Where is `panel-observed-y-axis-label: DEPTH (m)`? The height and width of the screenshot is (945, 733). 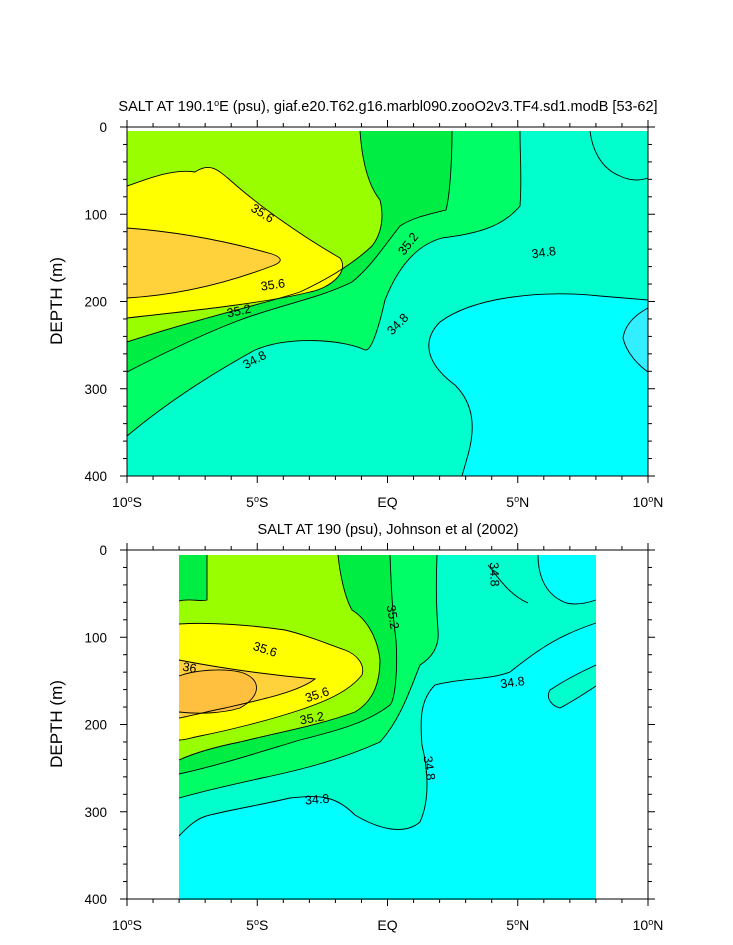
panel-observed-y-axis-label: DEPTH (m) is located at coordinates (56, 724).